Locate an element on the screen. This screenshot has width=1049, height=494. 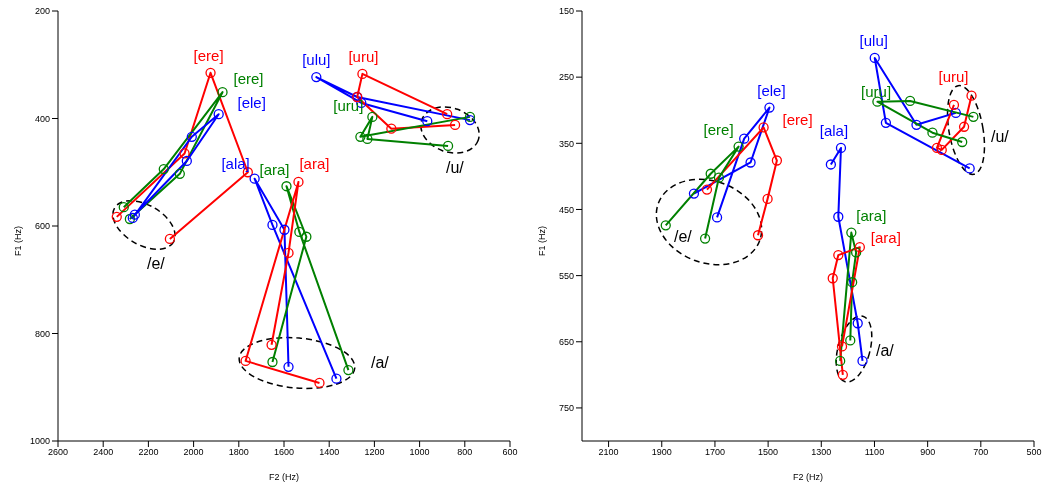
x-tick-label: 700 is located at coordinates (981, 452).